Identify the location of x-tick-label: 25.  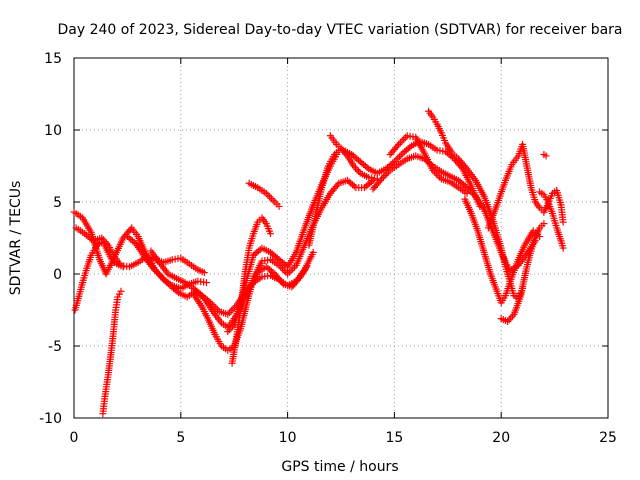
(608, 438).